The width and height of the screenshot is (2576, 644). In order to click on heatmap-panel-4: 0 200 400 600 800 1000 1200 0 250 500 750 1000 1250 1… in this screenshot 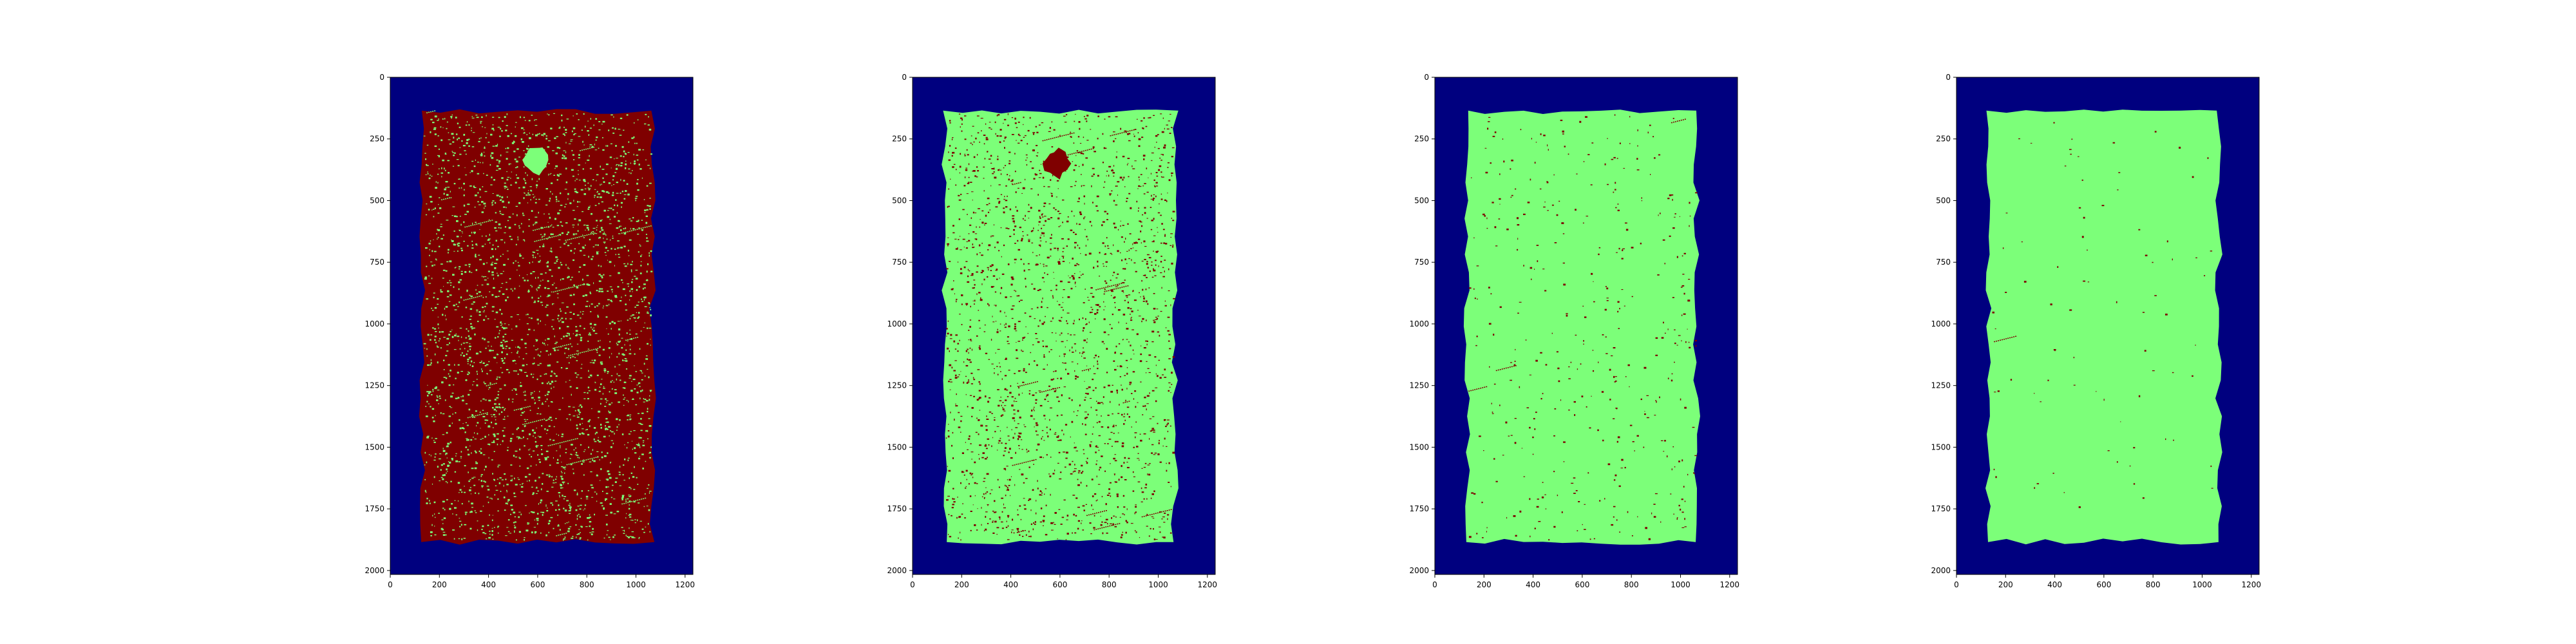, I will do `click(2096, 331)`.